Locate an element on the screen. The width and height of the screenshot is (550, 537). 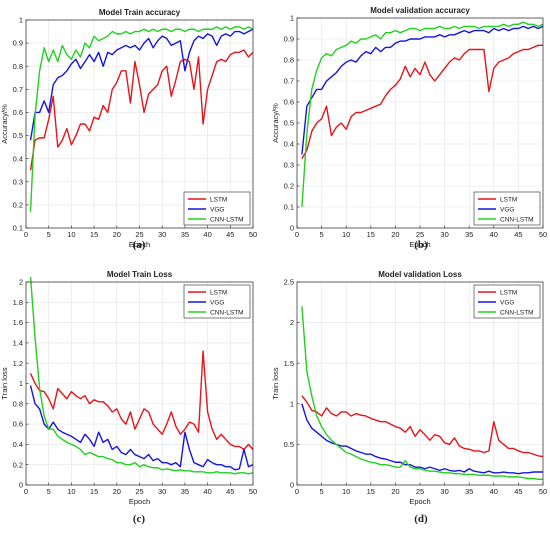
y-tick-label: 1.8 is located at coordinates (18, 302).